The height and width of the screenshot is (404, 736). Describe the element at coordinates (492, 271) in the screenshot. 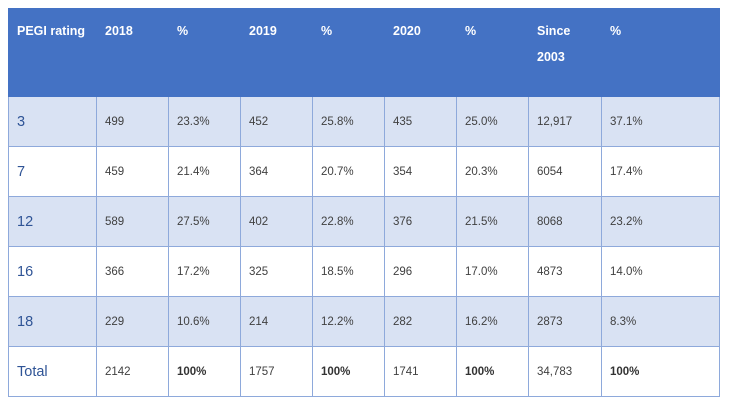

I see `table-cell: 17.0%` at that location.